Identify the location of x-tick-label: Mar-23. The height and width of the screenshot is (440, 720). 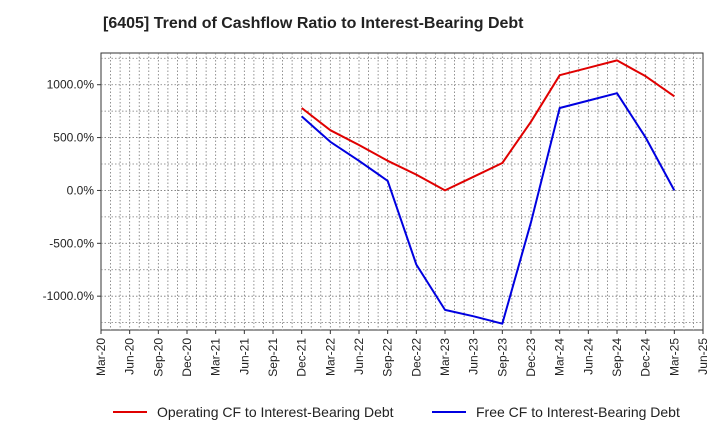
(445, 357).